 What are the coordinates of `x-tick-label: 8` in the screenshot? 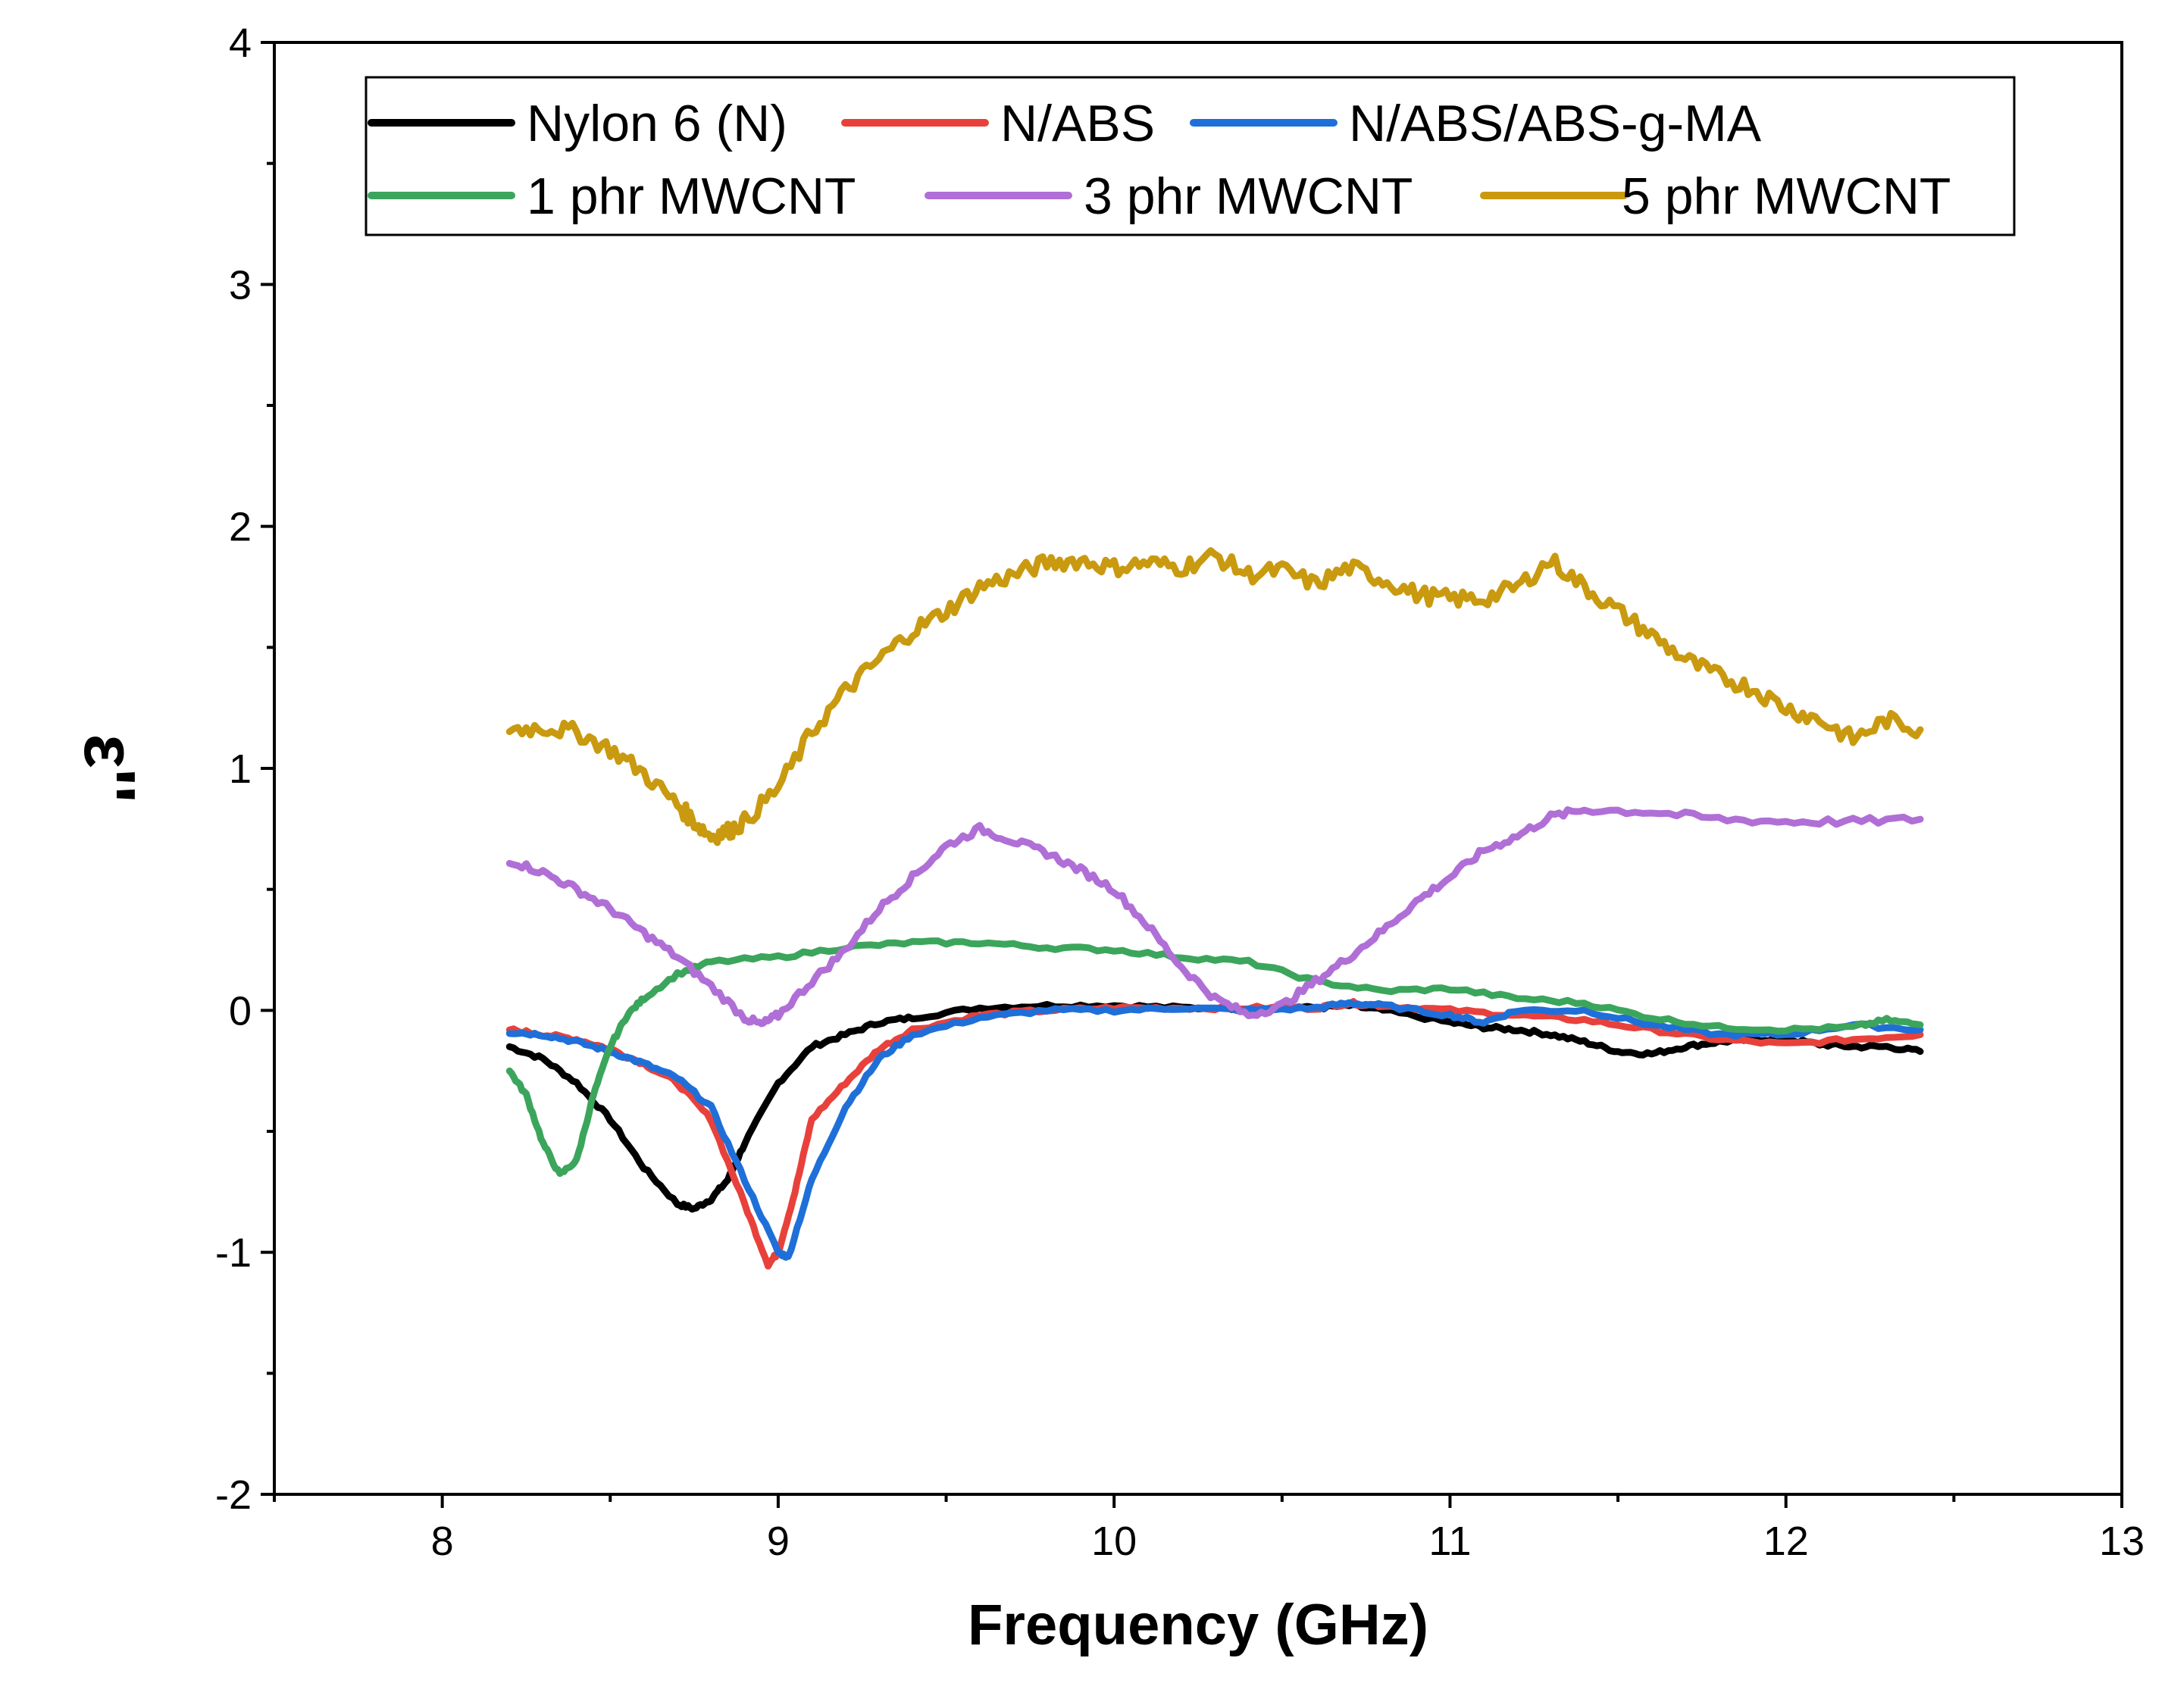 It's located at (443, 1541).